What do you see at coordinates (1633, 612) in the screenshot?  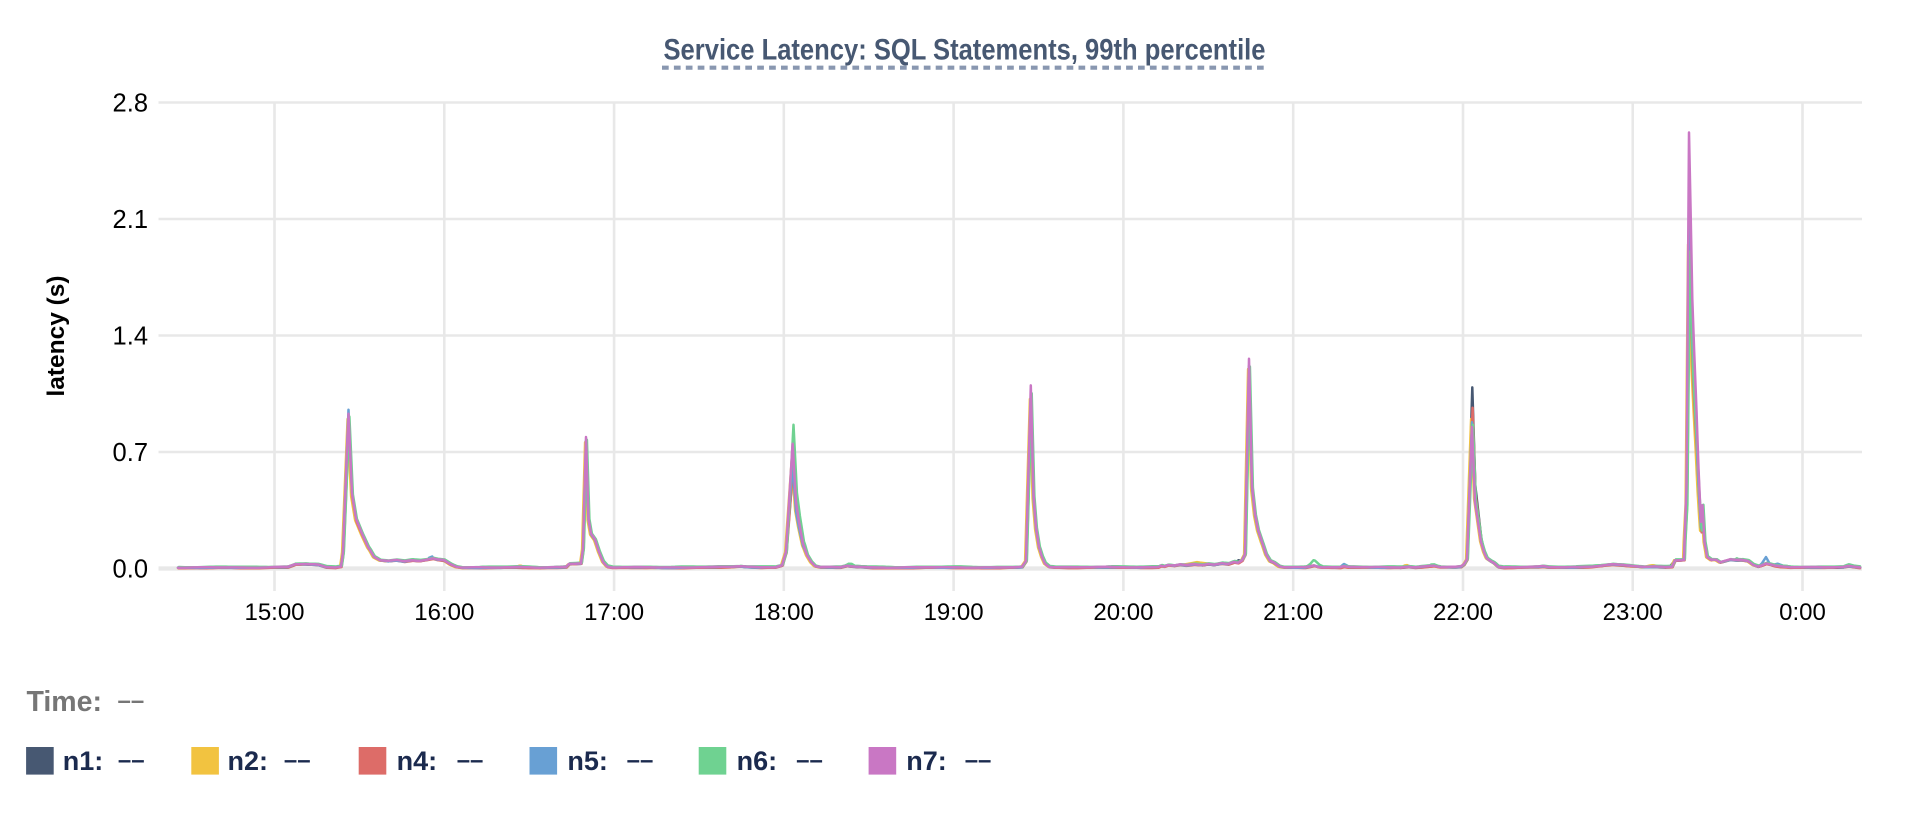 I see `svg-text: 23:00` at bounding box center [1633, 612].